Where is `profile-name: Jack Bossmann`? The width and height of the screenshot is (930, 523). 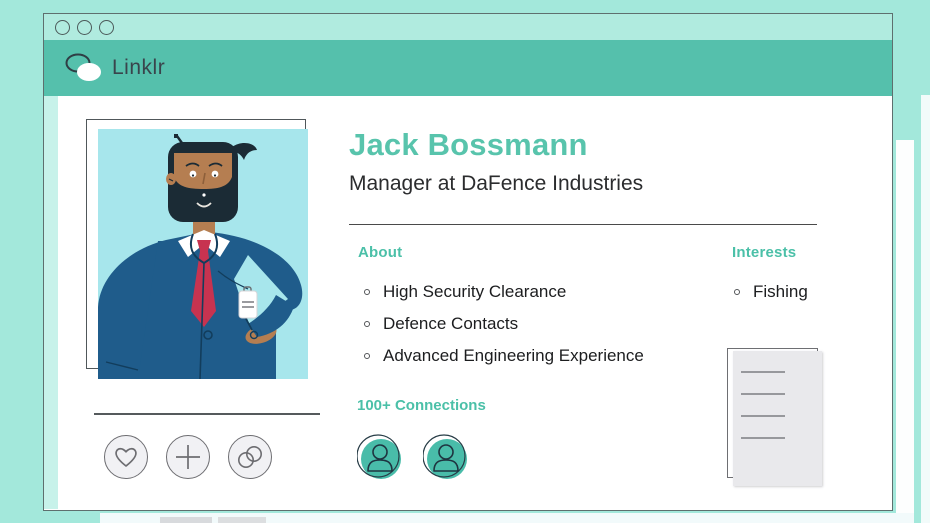 profile-name: Jack Bossmann is located at coordinates (468, 144).